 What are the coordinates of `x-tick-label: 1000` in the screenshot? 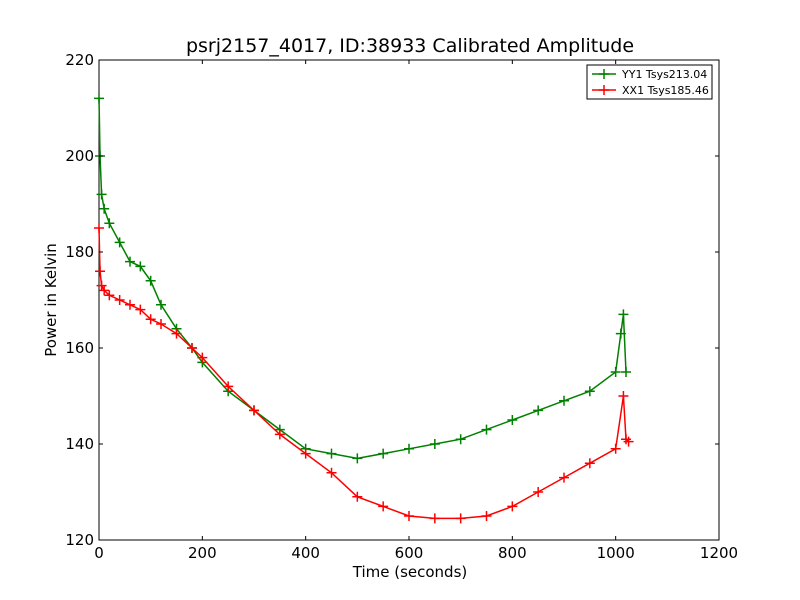 It's located at (616, 553).